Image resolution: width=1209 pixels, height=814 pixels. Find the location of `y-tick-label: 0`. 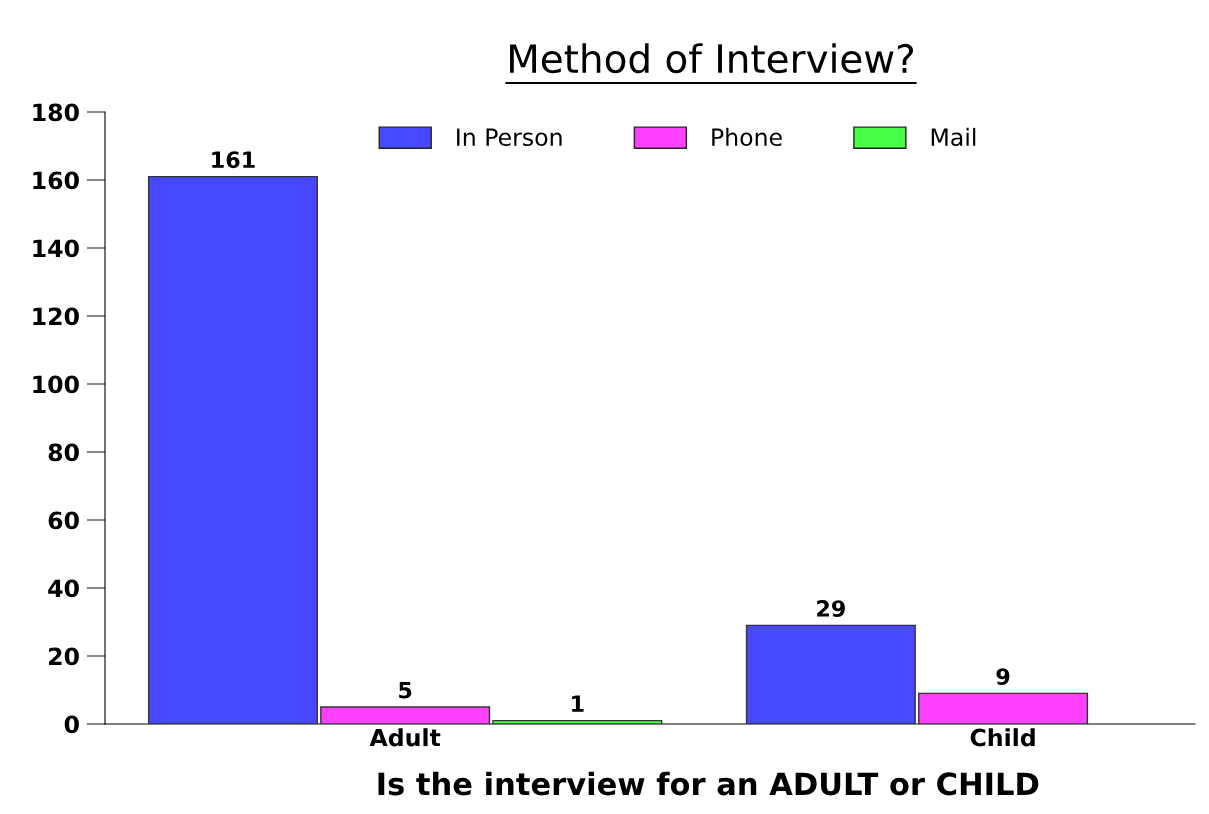

y-tick-label: 0 is located at coordinates (71, 724).